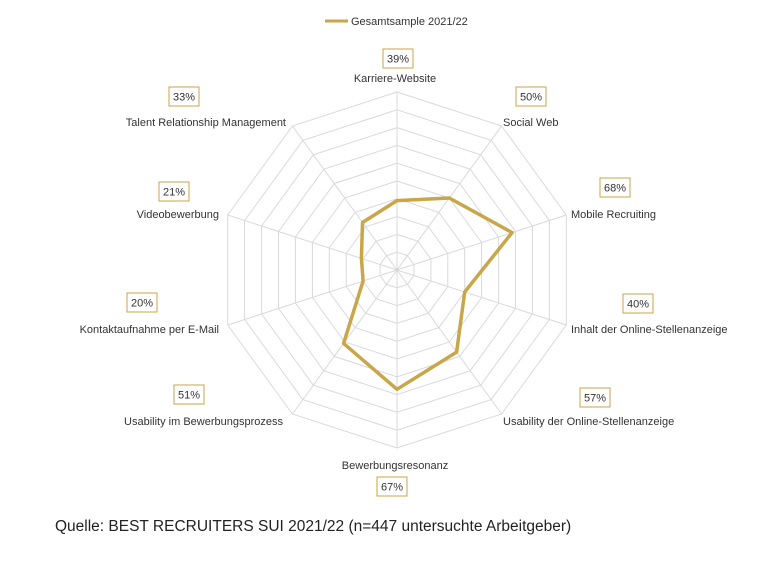 Image resolution: width=780 pixels, height=566 pixels. Describe the element at coordinates (178, 215) in the screenshot. I see `category-label: Videobewerbung` at that location.